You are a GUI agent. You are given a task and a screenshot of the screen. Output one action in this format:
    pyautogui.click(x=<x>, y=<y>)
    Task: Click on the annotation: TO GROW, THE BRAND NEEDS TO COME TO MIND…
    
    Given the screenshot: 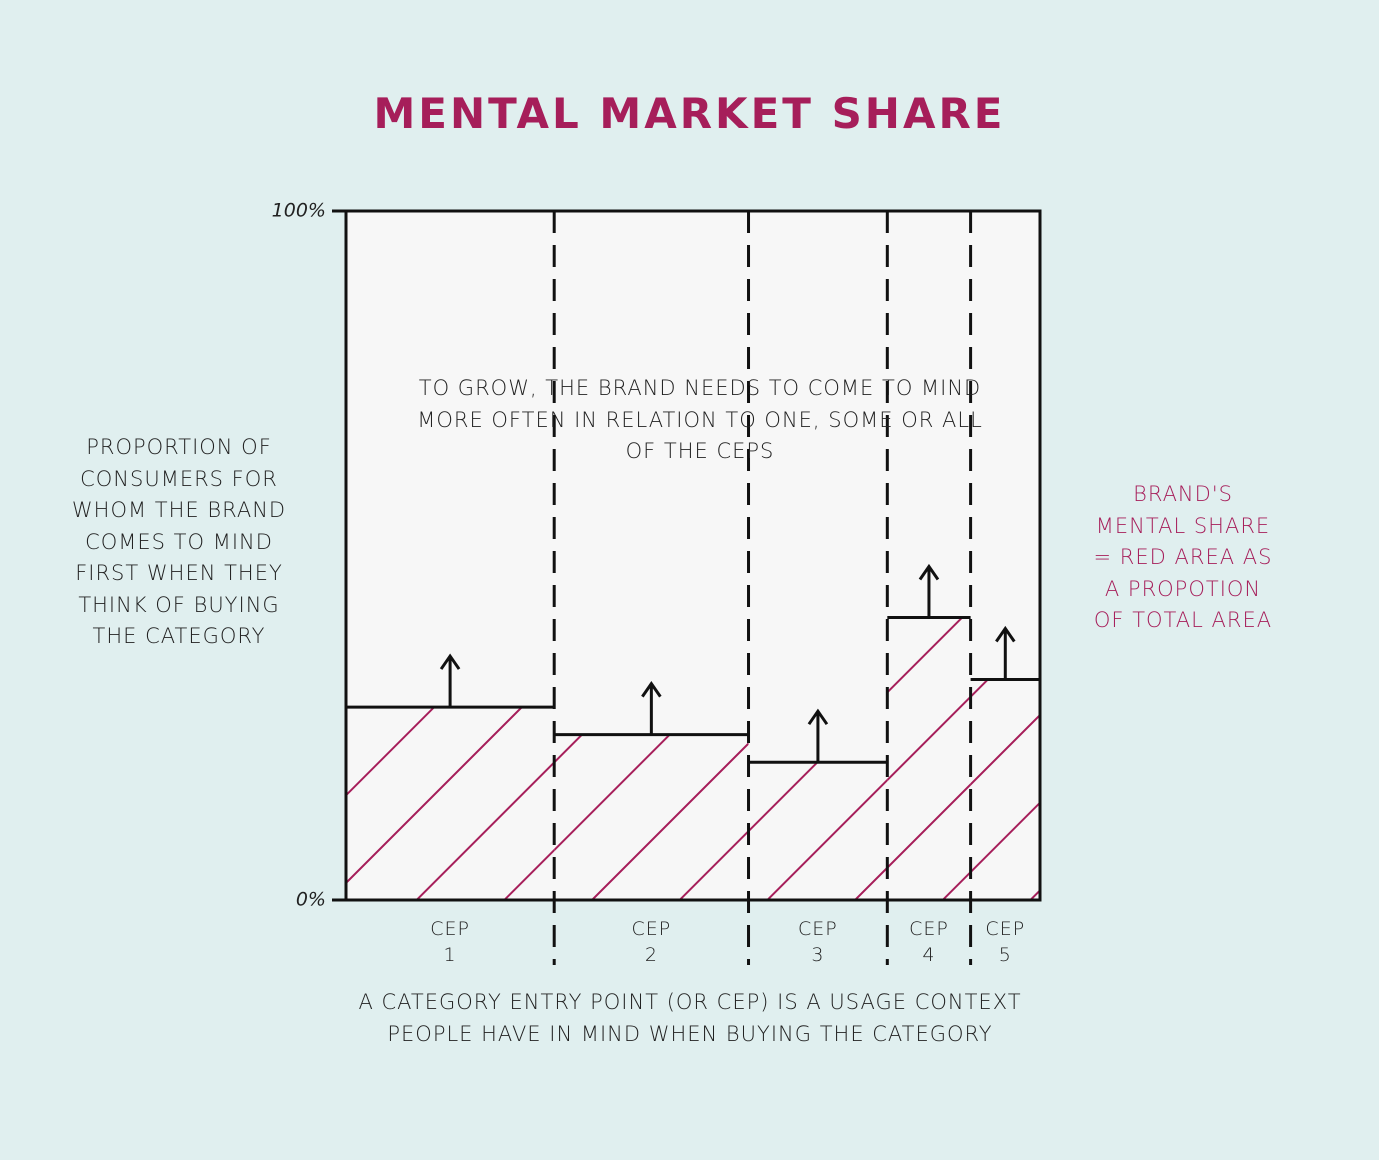 What is the action you would take?
    pyautogui.click(x=700, y=419)
    